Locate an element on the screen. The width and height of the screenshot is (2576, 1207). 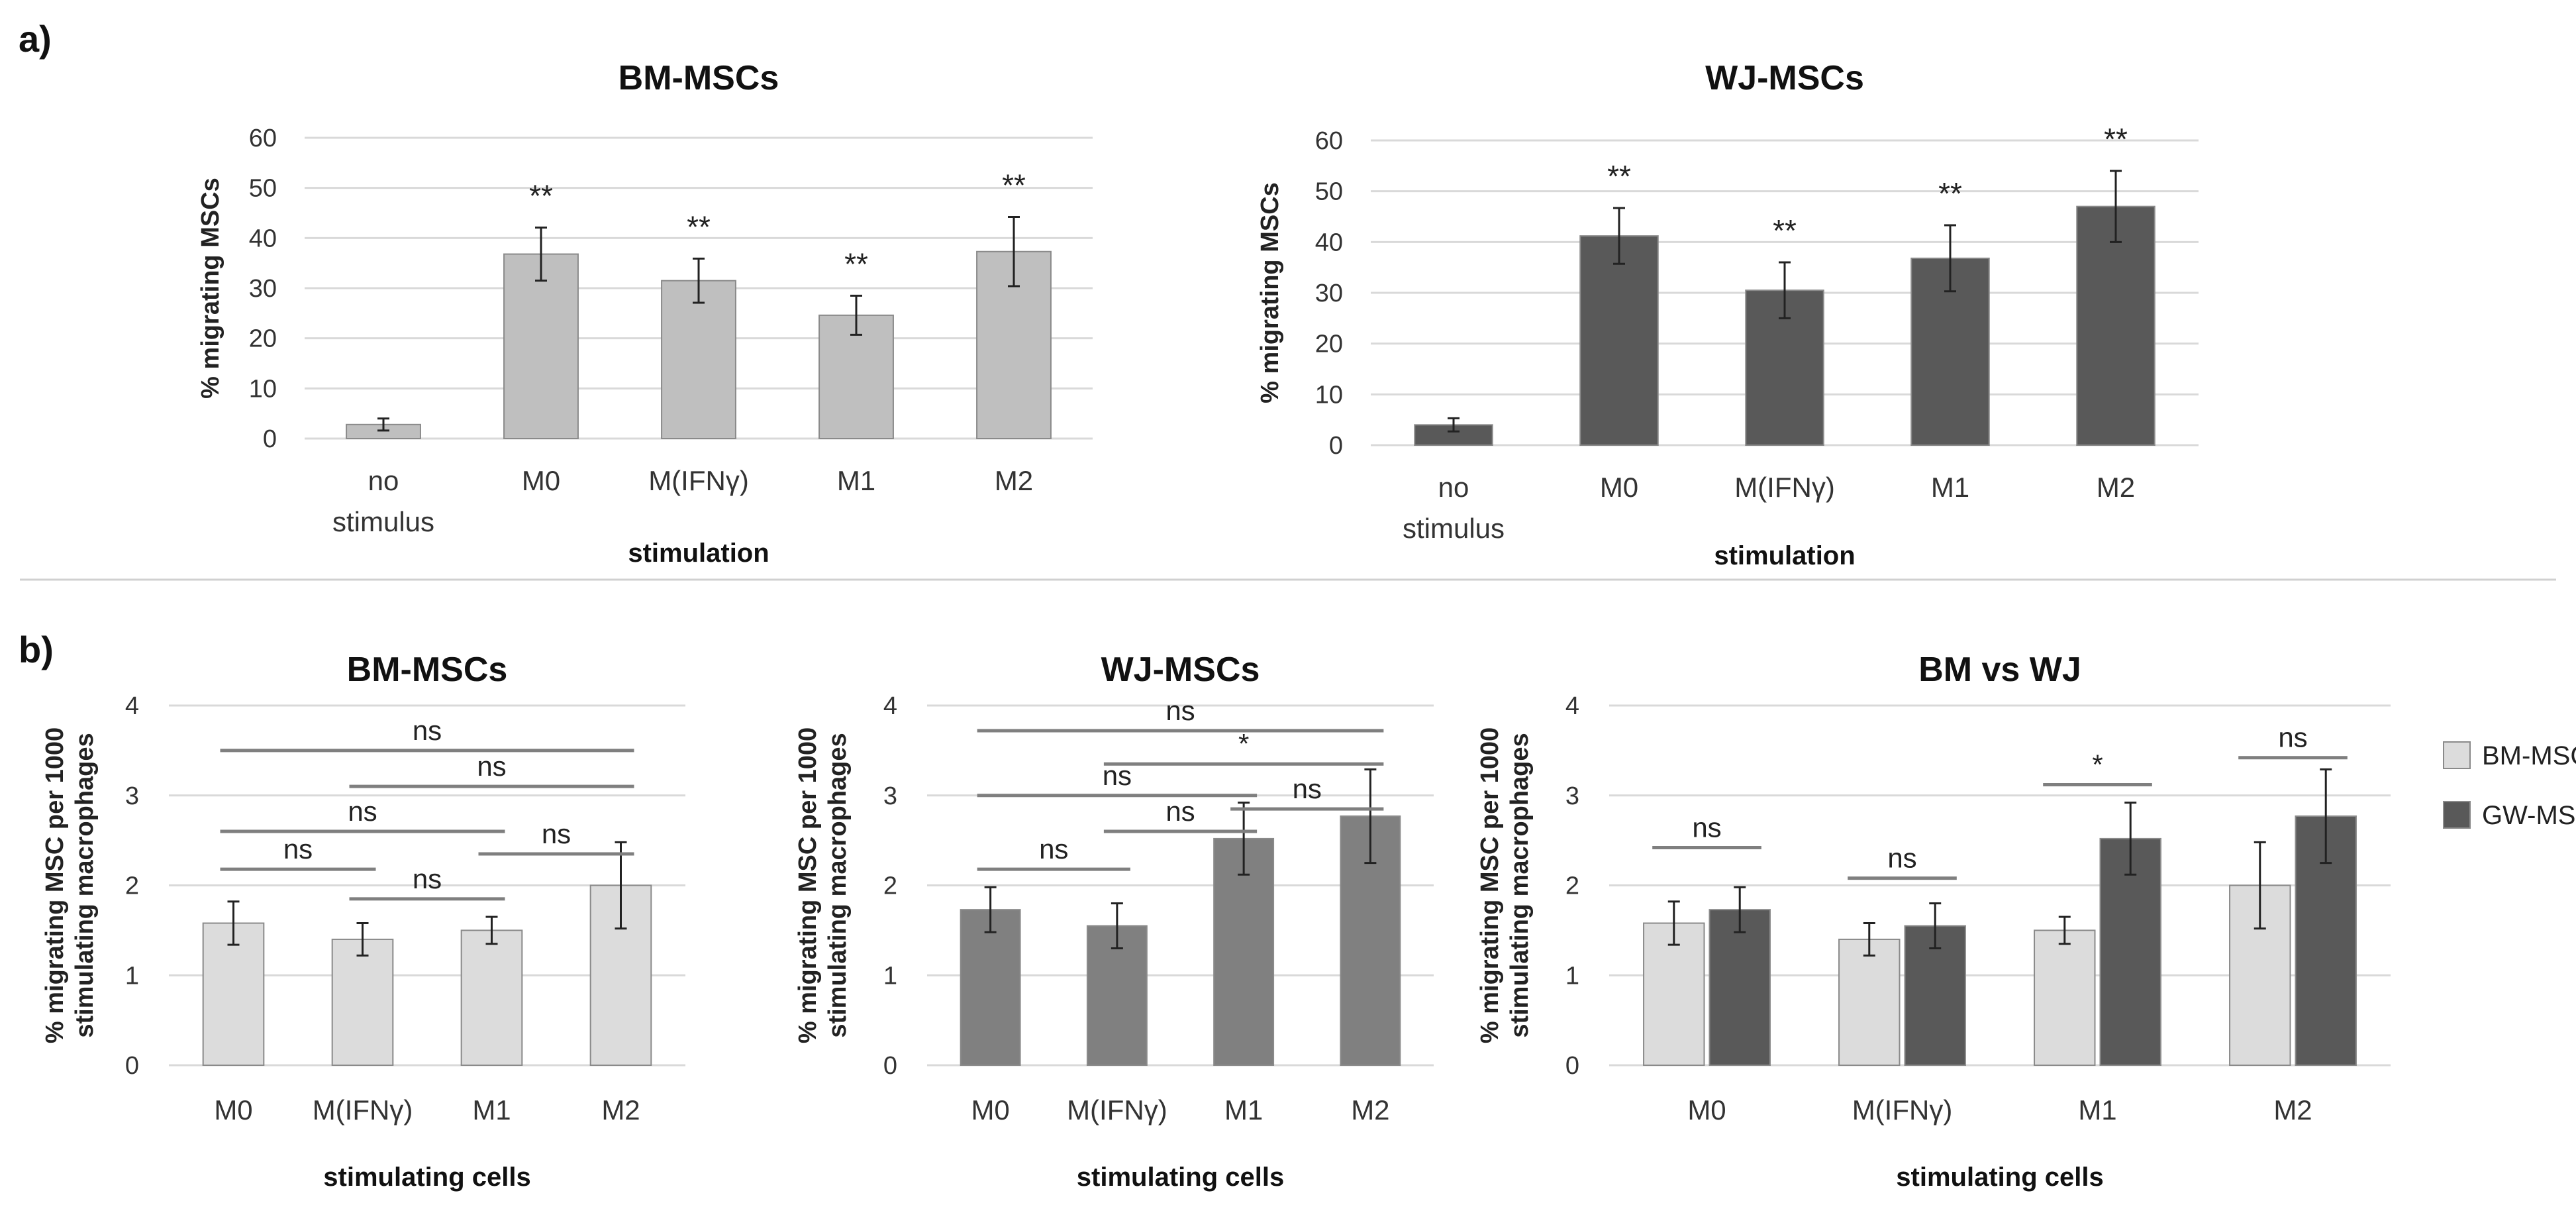
chart-title: WJ-MSCs is located at coordinates (1784, 78).